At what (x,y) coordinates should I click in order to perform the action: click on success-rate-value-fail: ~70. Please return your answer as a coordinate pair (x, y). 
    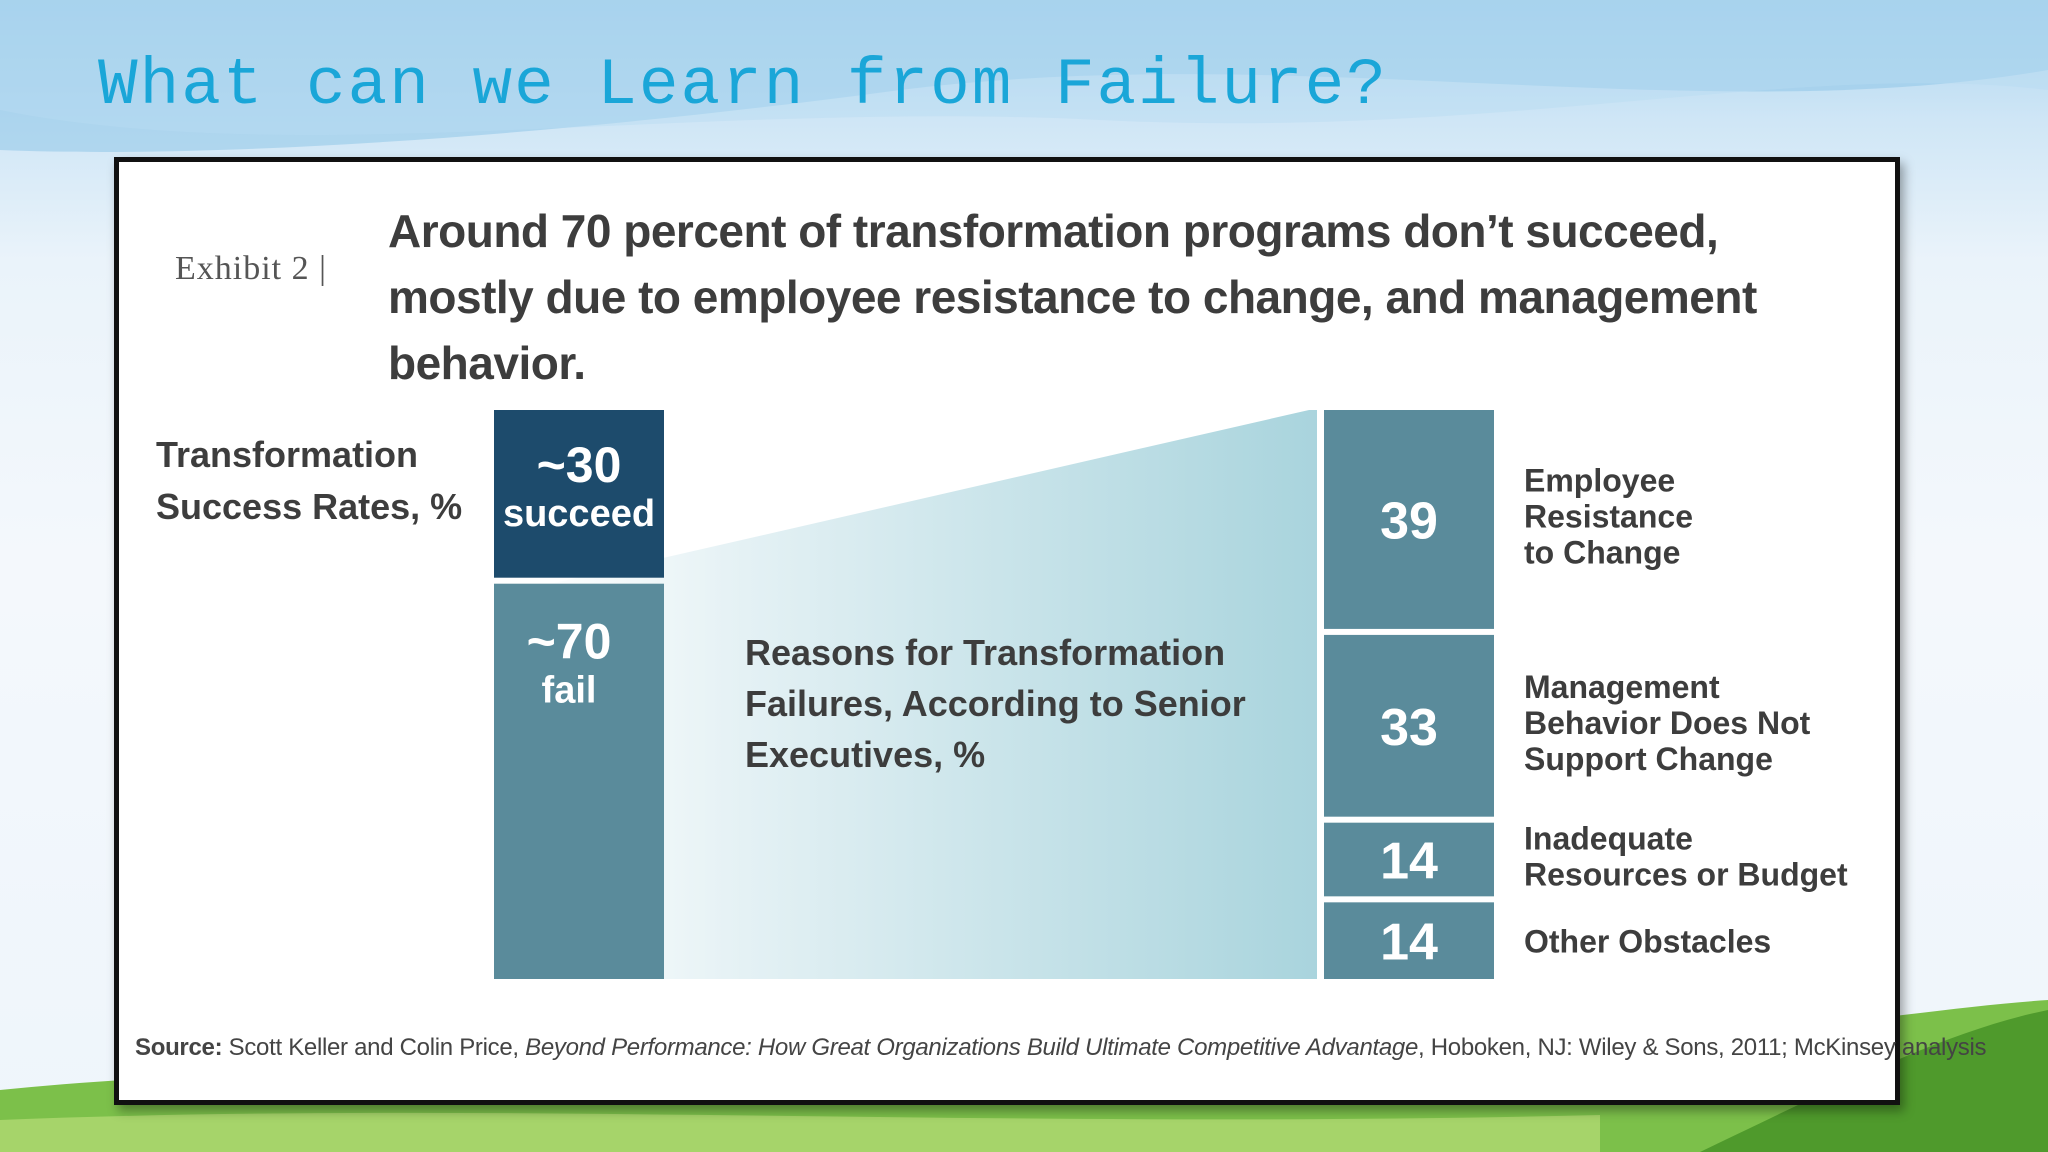
    Looking at the image, I should click on (569, 642).